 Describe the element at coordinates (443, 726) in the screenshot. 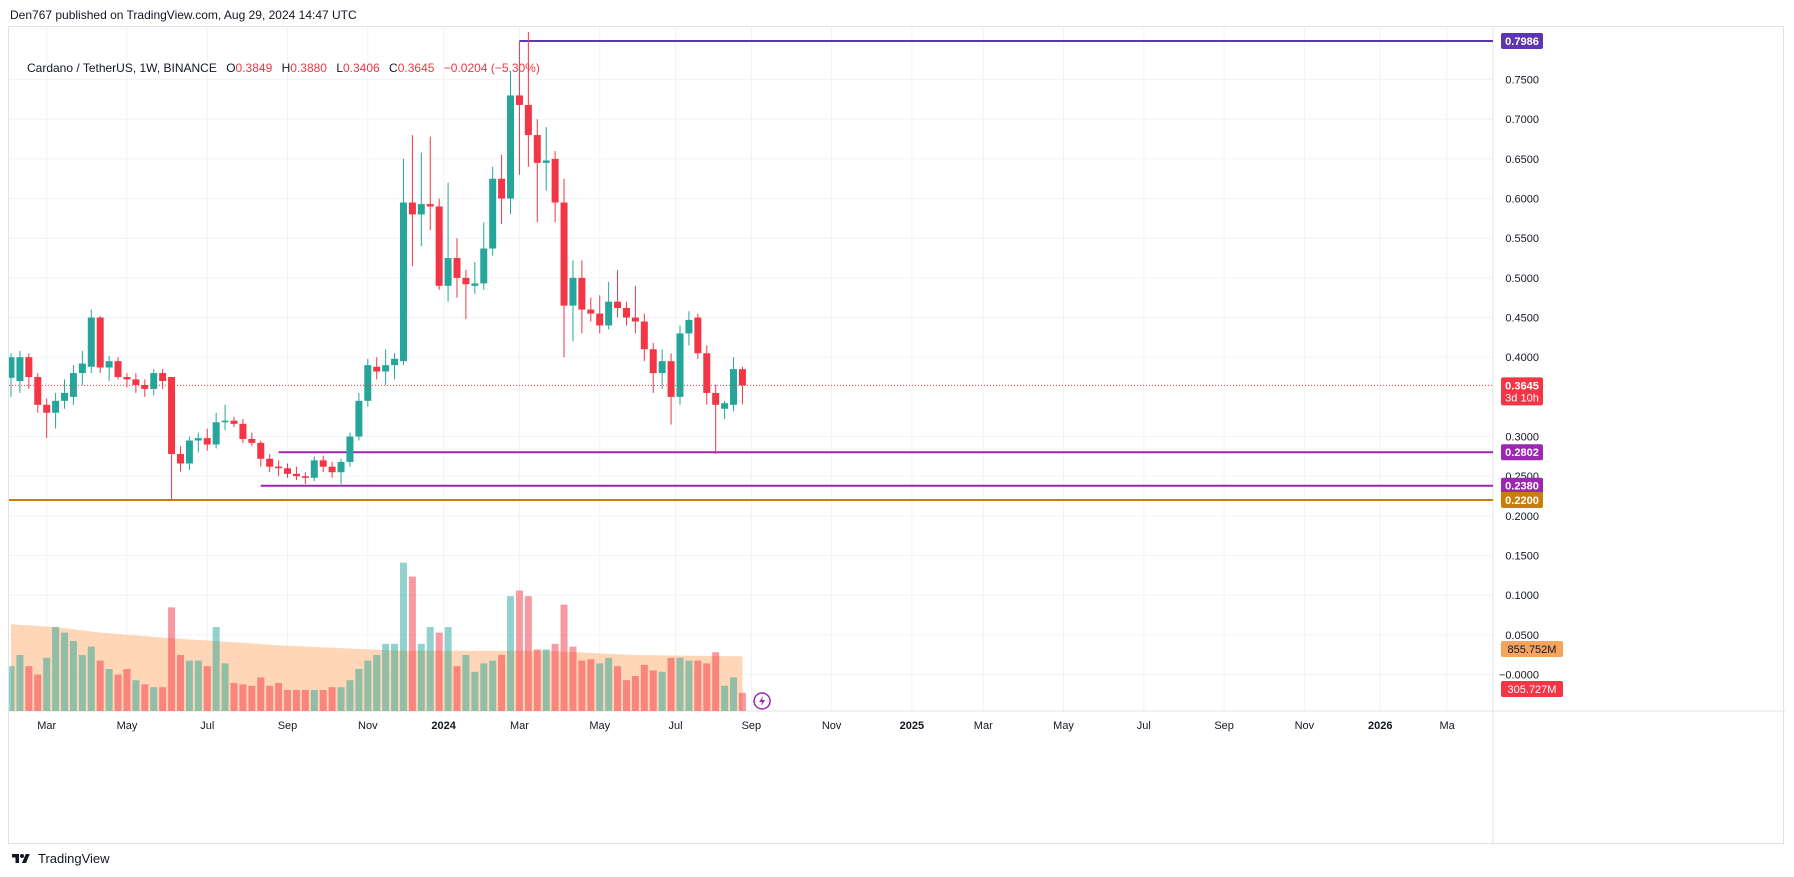

I see `x-tick-label: 2024` at that location.